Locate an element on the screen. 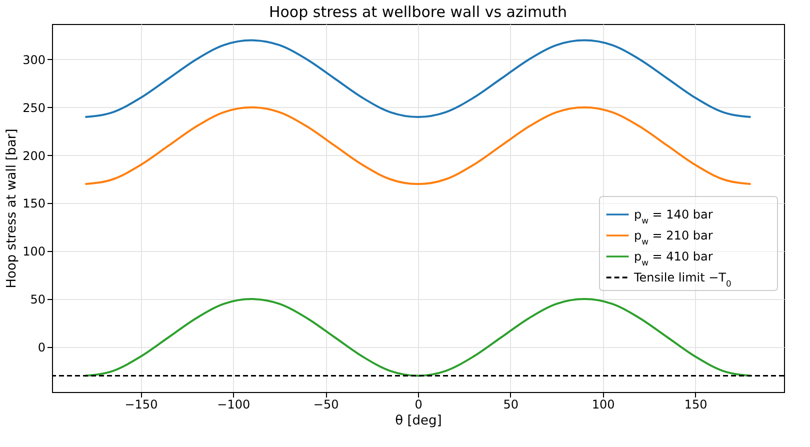 This screenshot has height=447, width=810. y-tick-label: 0 is located at coordinates (42, 347).